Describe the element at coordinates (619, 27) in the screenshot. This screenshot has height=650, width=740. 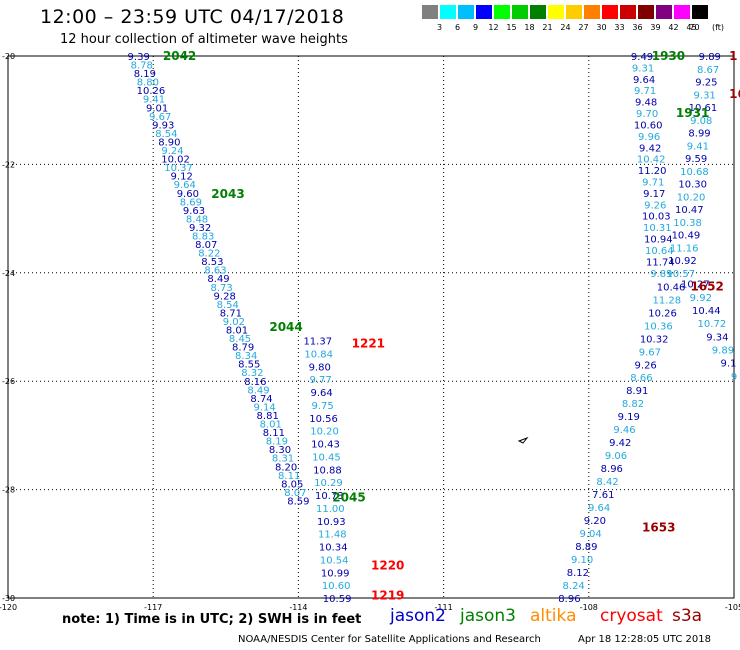
I see `legend-label: 33` at that location.